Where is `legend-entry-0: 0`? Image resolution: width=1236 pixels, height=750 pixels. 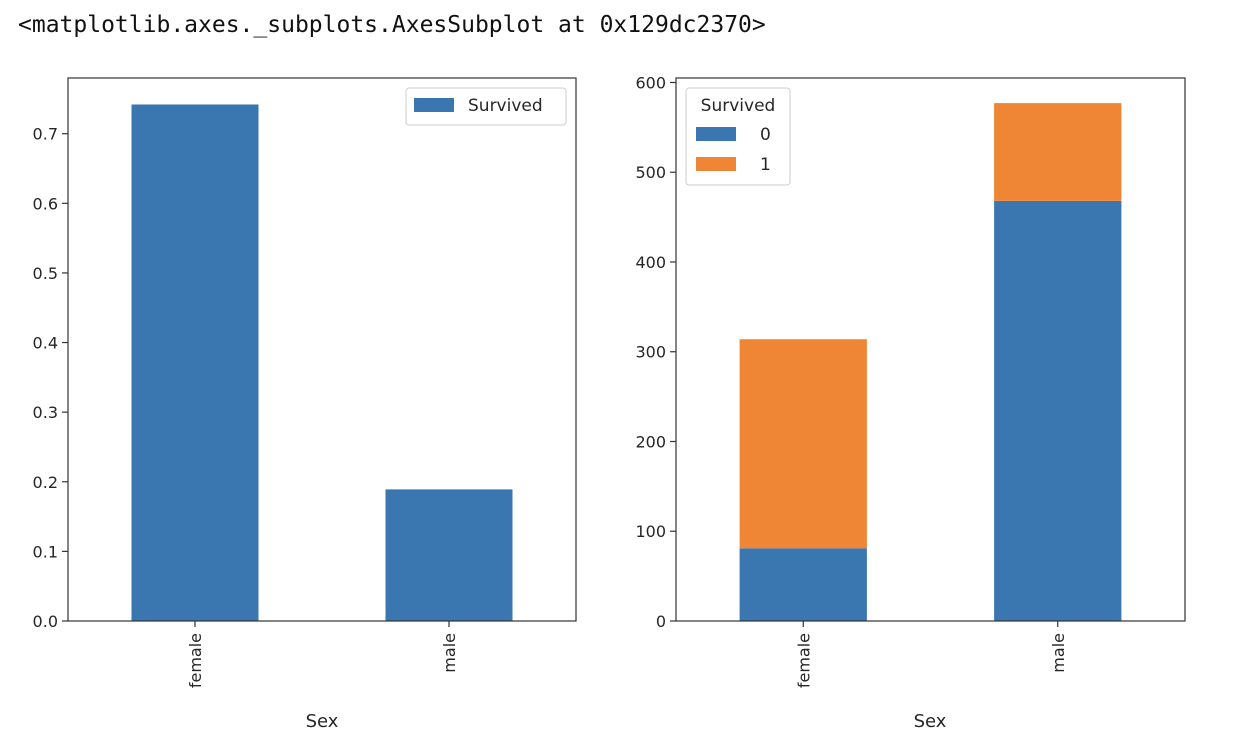
legend-entry-0: 0 is located at coordinates (765, 135).